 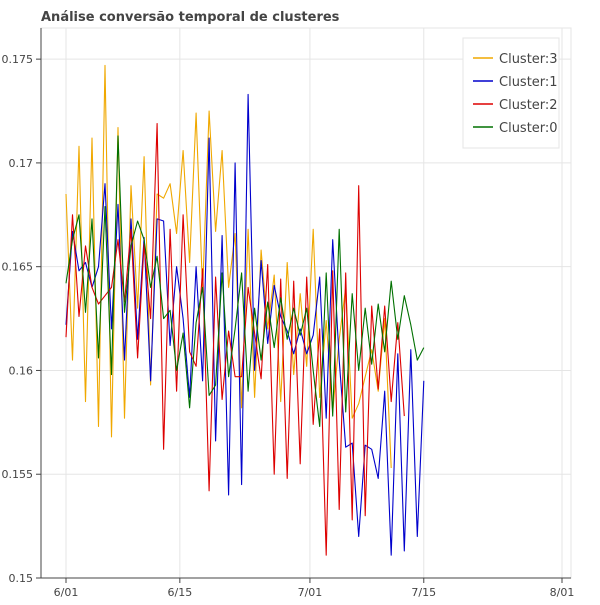 What do you see at coordinates (528, 82) in the screenshot?
I see `legend-label: Cluster:1` at bounding box center [528, 82].